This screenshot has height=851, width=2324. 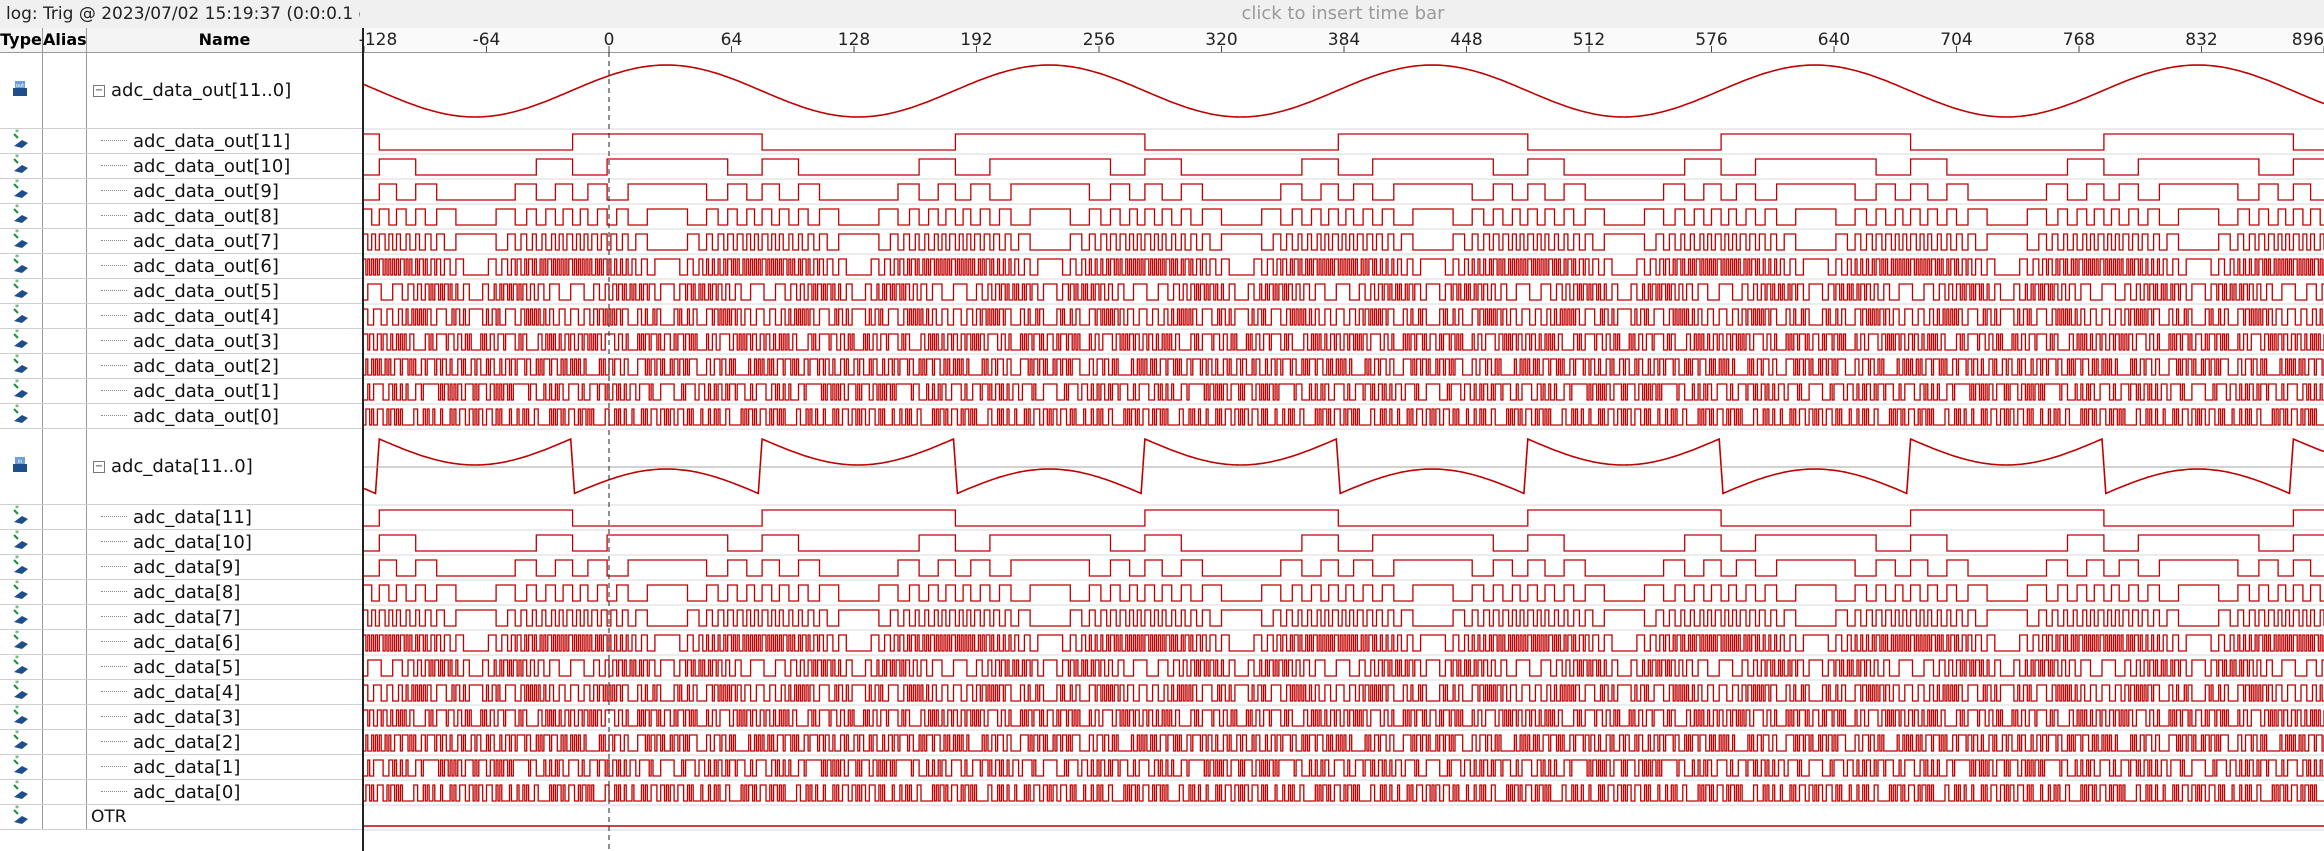 What do you see at coordinates (181, 792) in the screenshot?
I see `signal-row: * adc_data[0]` at bounding box center [181, 792].